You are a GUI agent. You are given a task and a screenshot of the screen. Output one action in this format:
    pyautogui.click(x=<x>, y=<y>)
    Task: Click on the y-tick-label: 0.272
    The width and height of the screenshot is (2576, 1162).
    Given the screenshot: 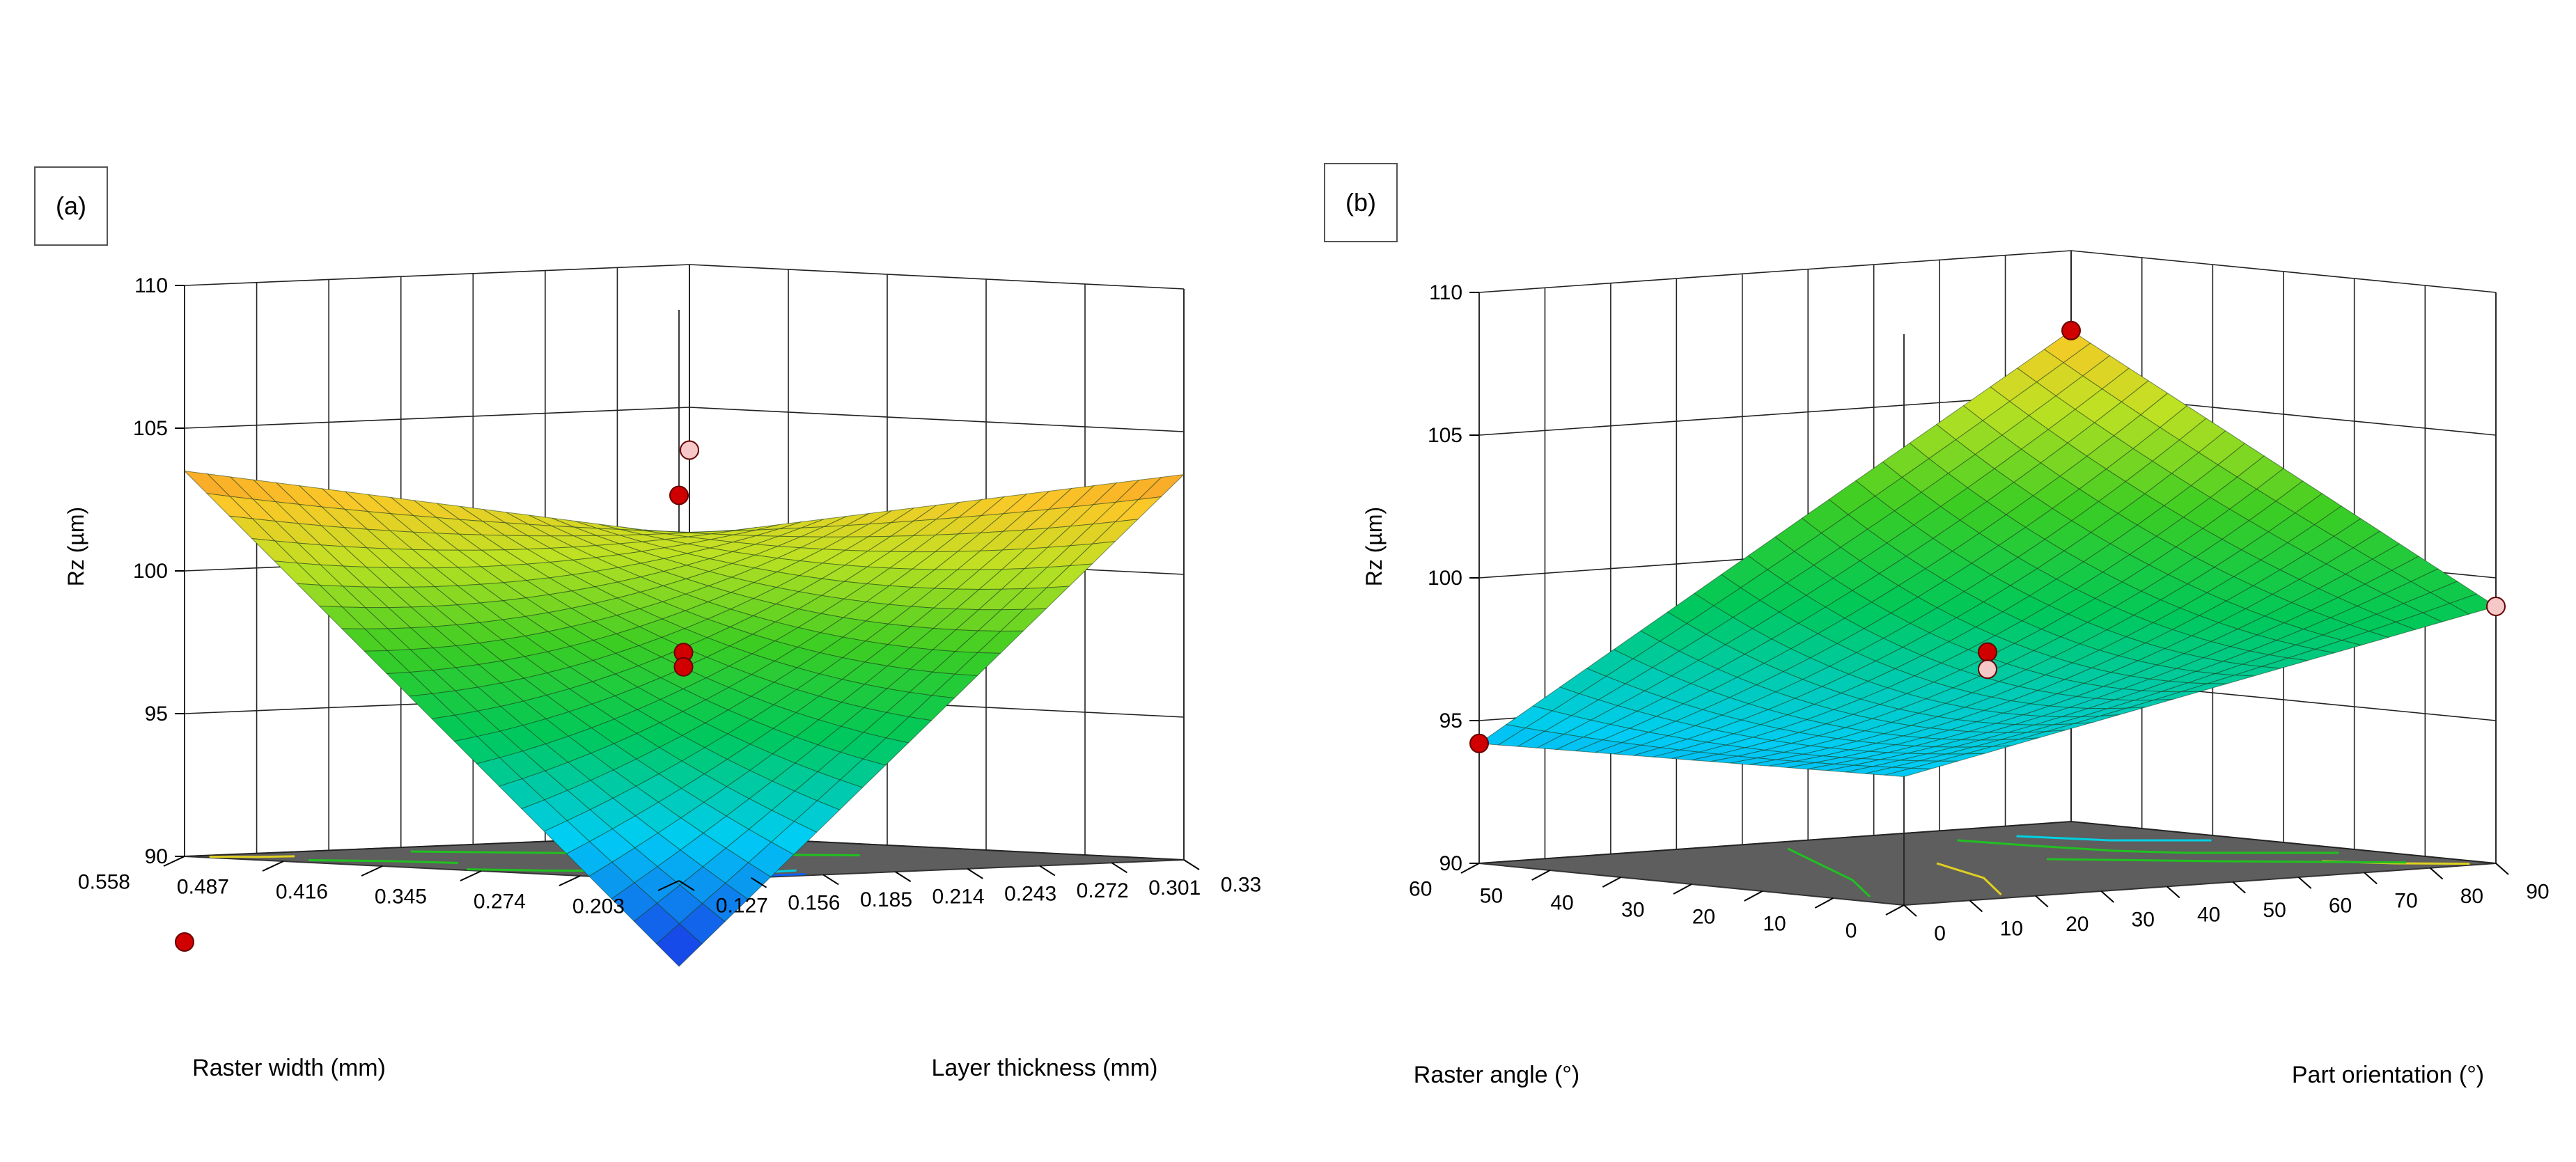 What is the action you would take?
    pyautogui.click(x=1103, y=891)
    